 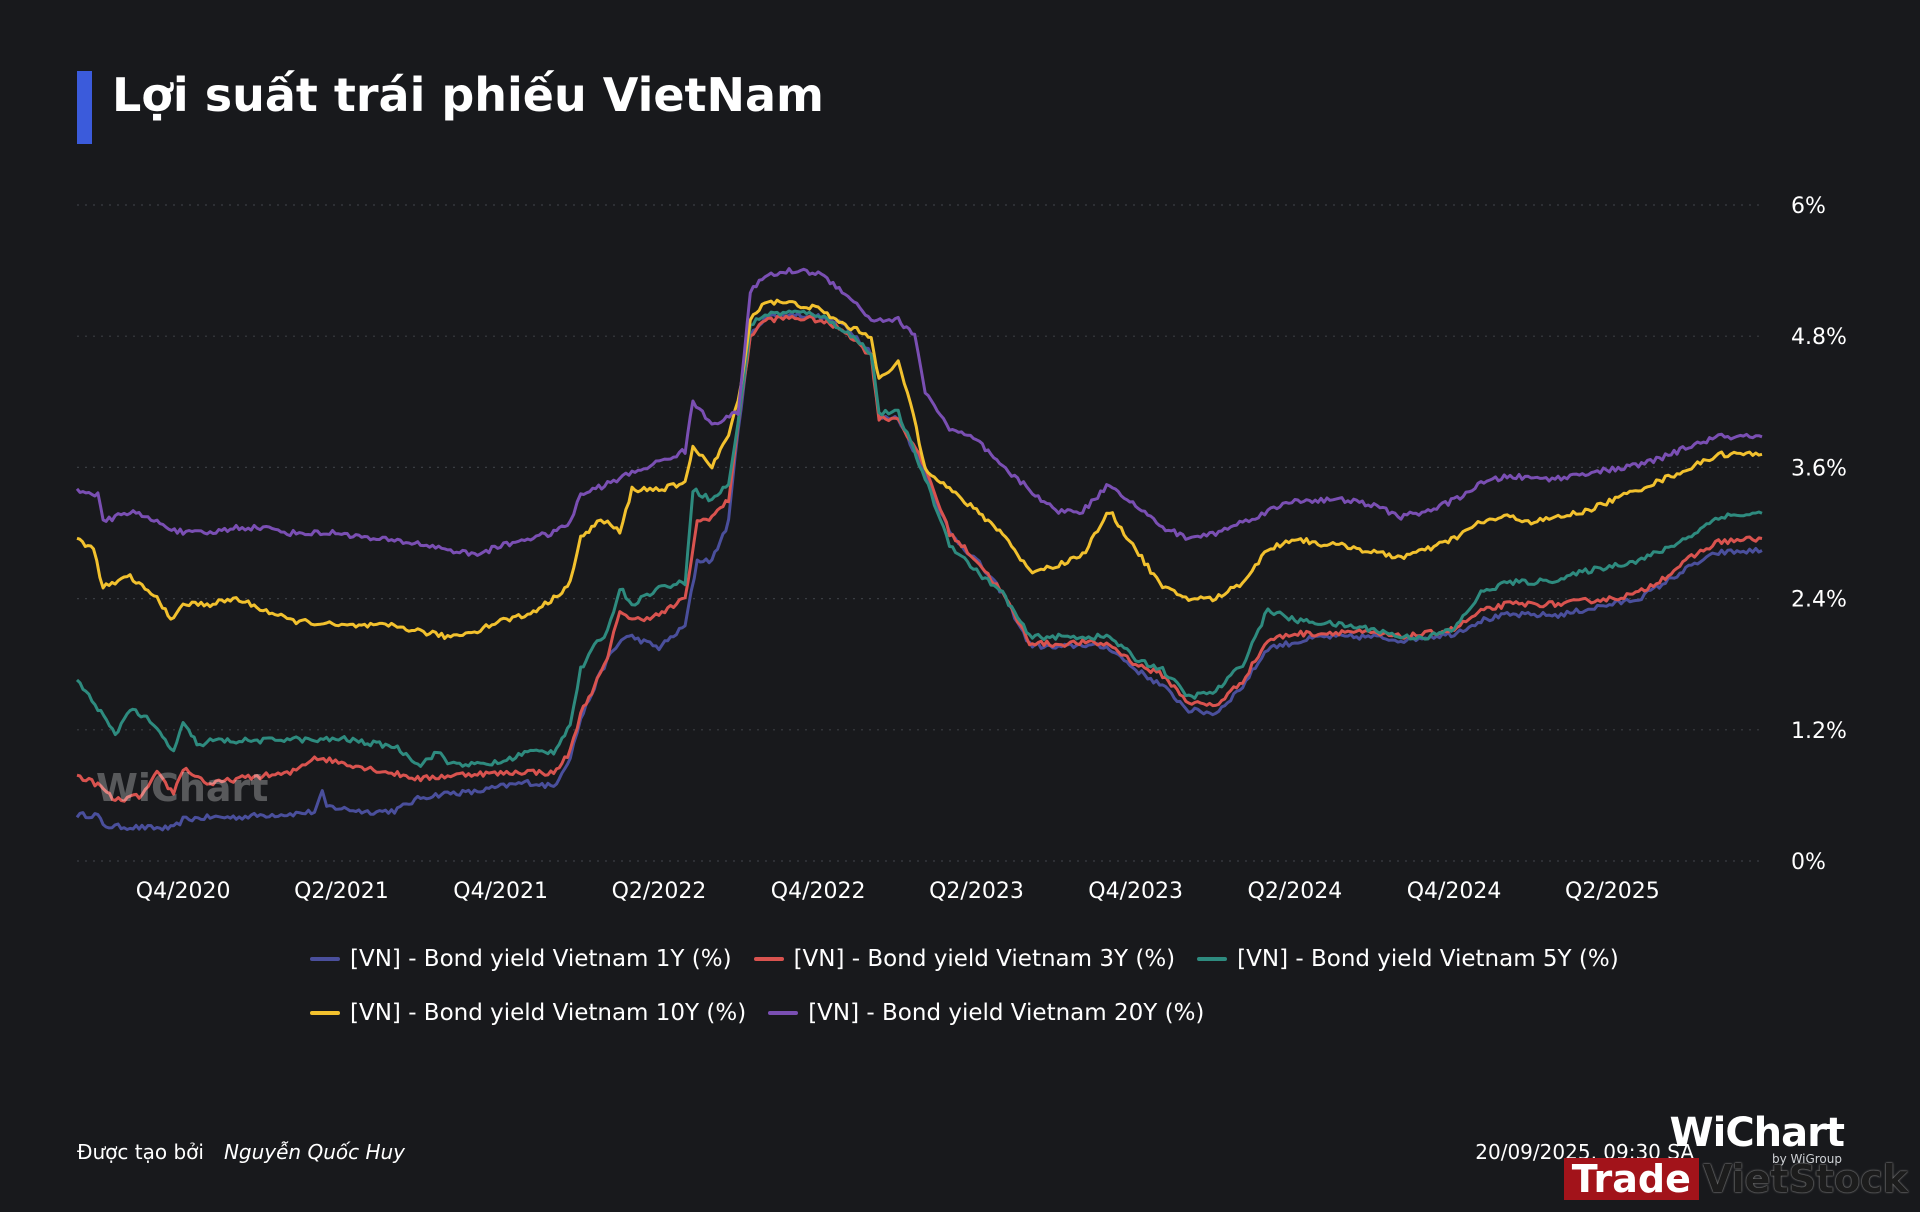 I want to click on x-tick-label: Q2/2021, so click(x=341, y=891).